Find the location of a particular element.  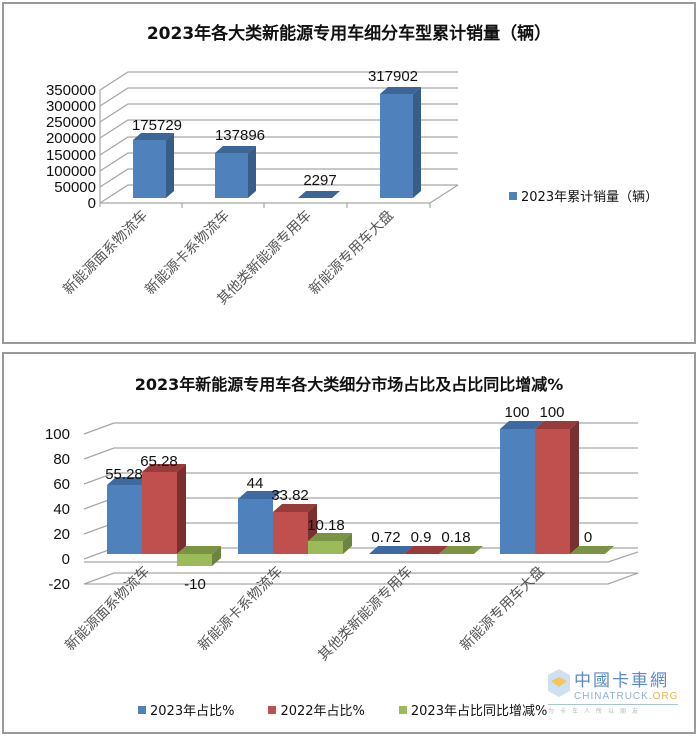

y-tick: 100 is located at coordinates (57, 434).